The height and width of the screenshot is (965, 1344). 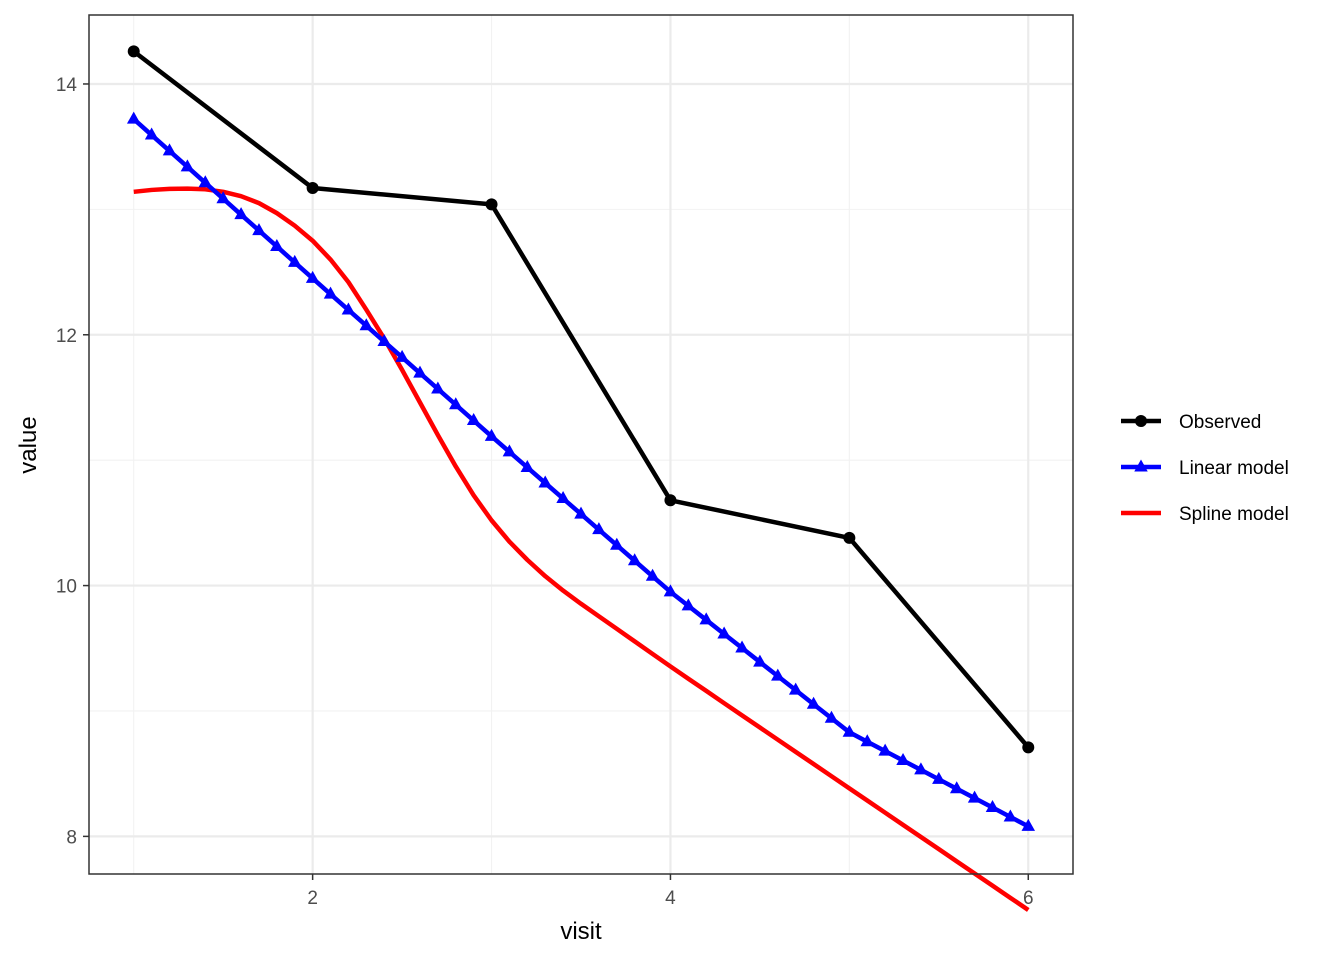 What do you see at coordinates (1234, 514) in the screenshot?
I see `legend-label: Spline model` at bounding box center [1234, 514].